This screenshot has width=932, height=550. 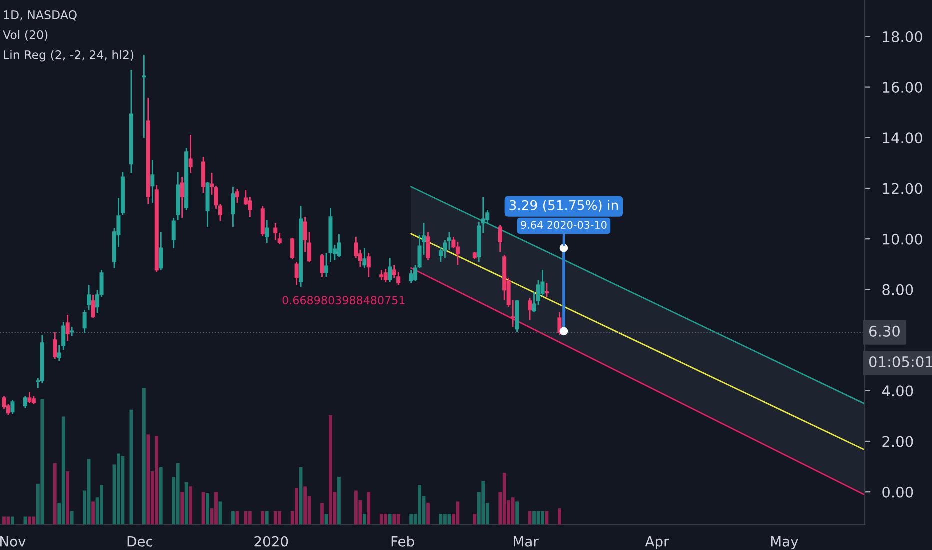 What do you see at coordinates (898, 391) in the screenshot?
I see `y-tick-label: 4.00` at bounding box center [898, 391].